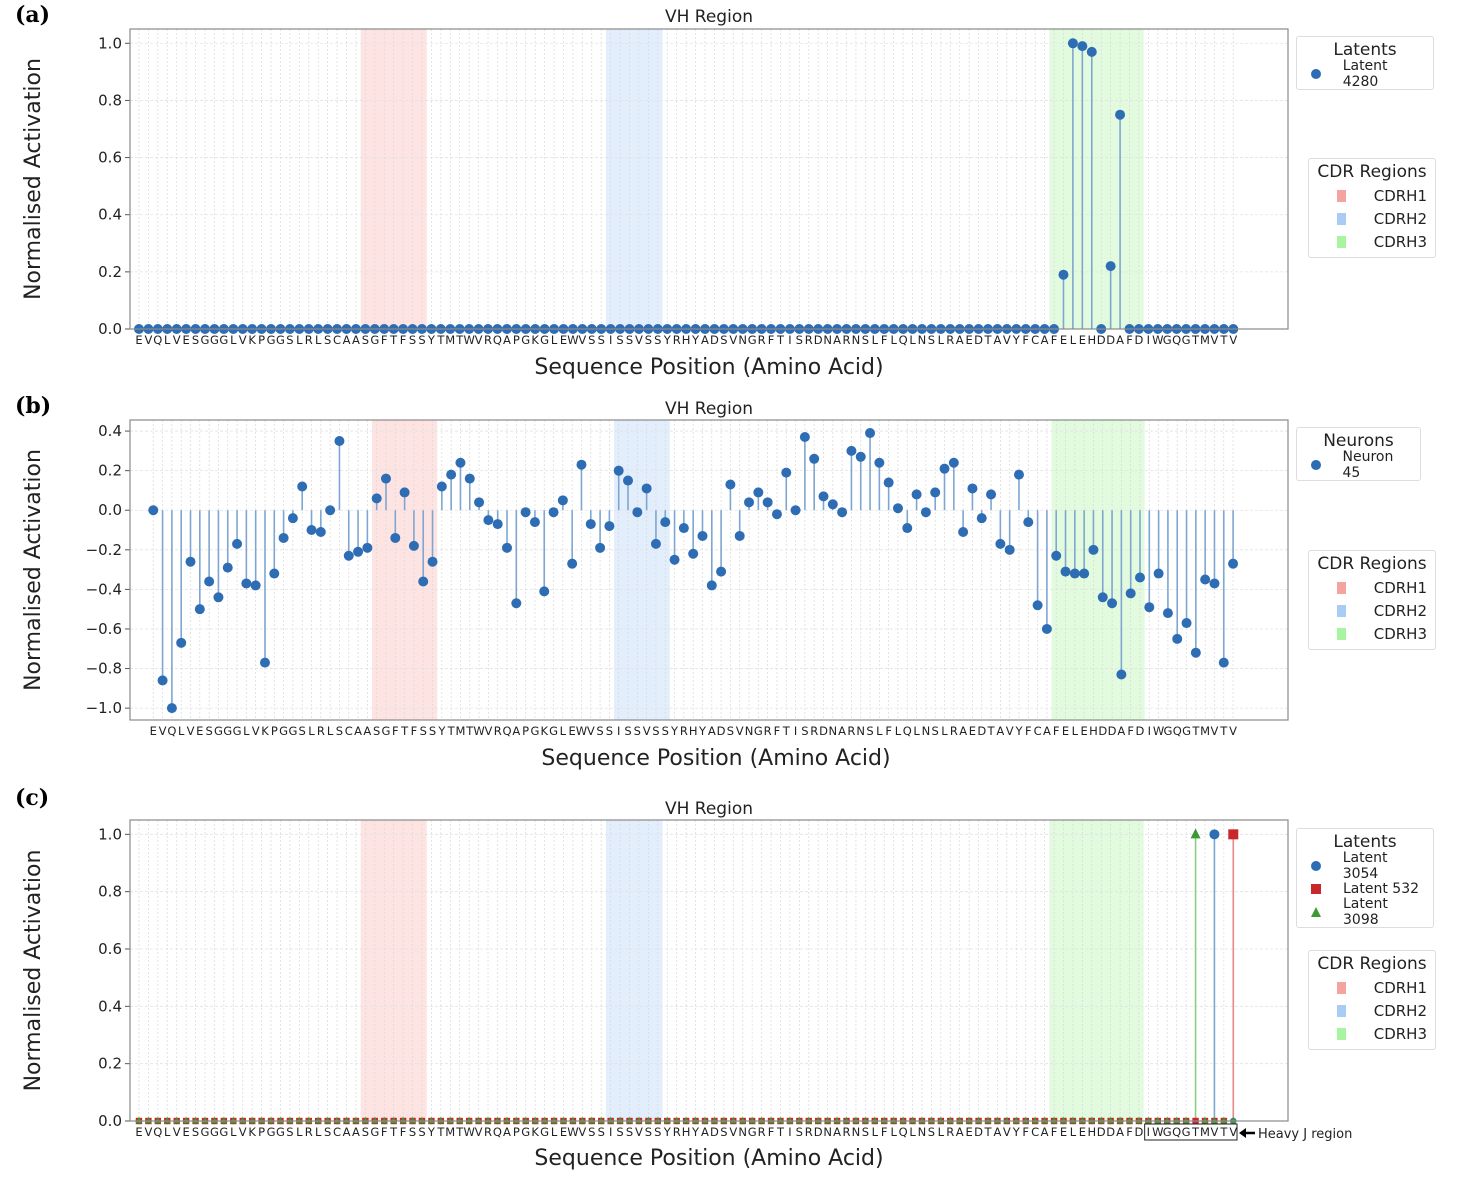 The width and height of the screenshot is (1466, 1182). What do you see at coordinates (1038, 731) in the screenshot?
I see `x-tick-label: C` at bounding box center [1038, 731].